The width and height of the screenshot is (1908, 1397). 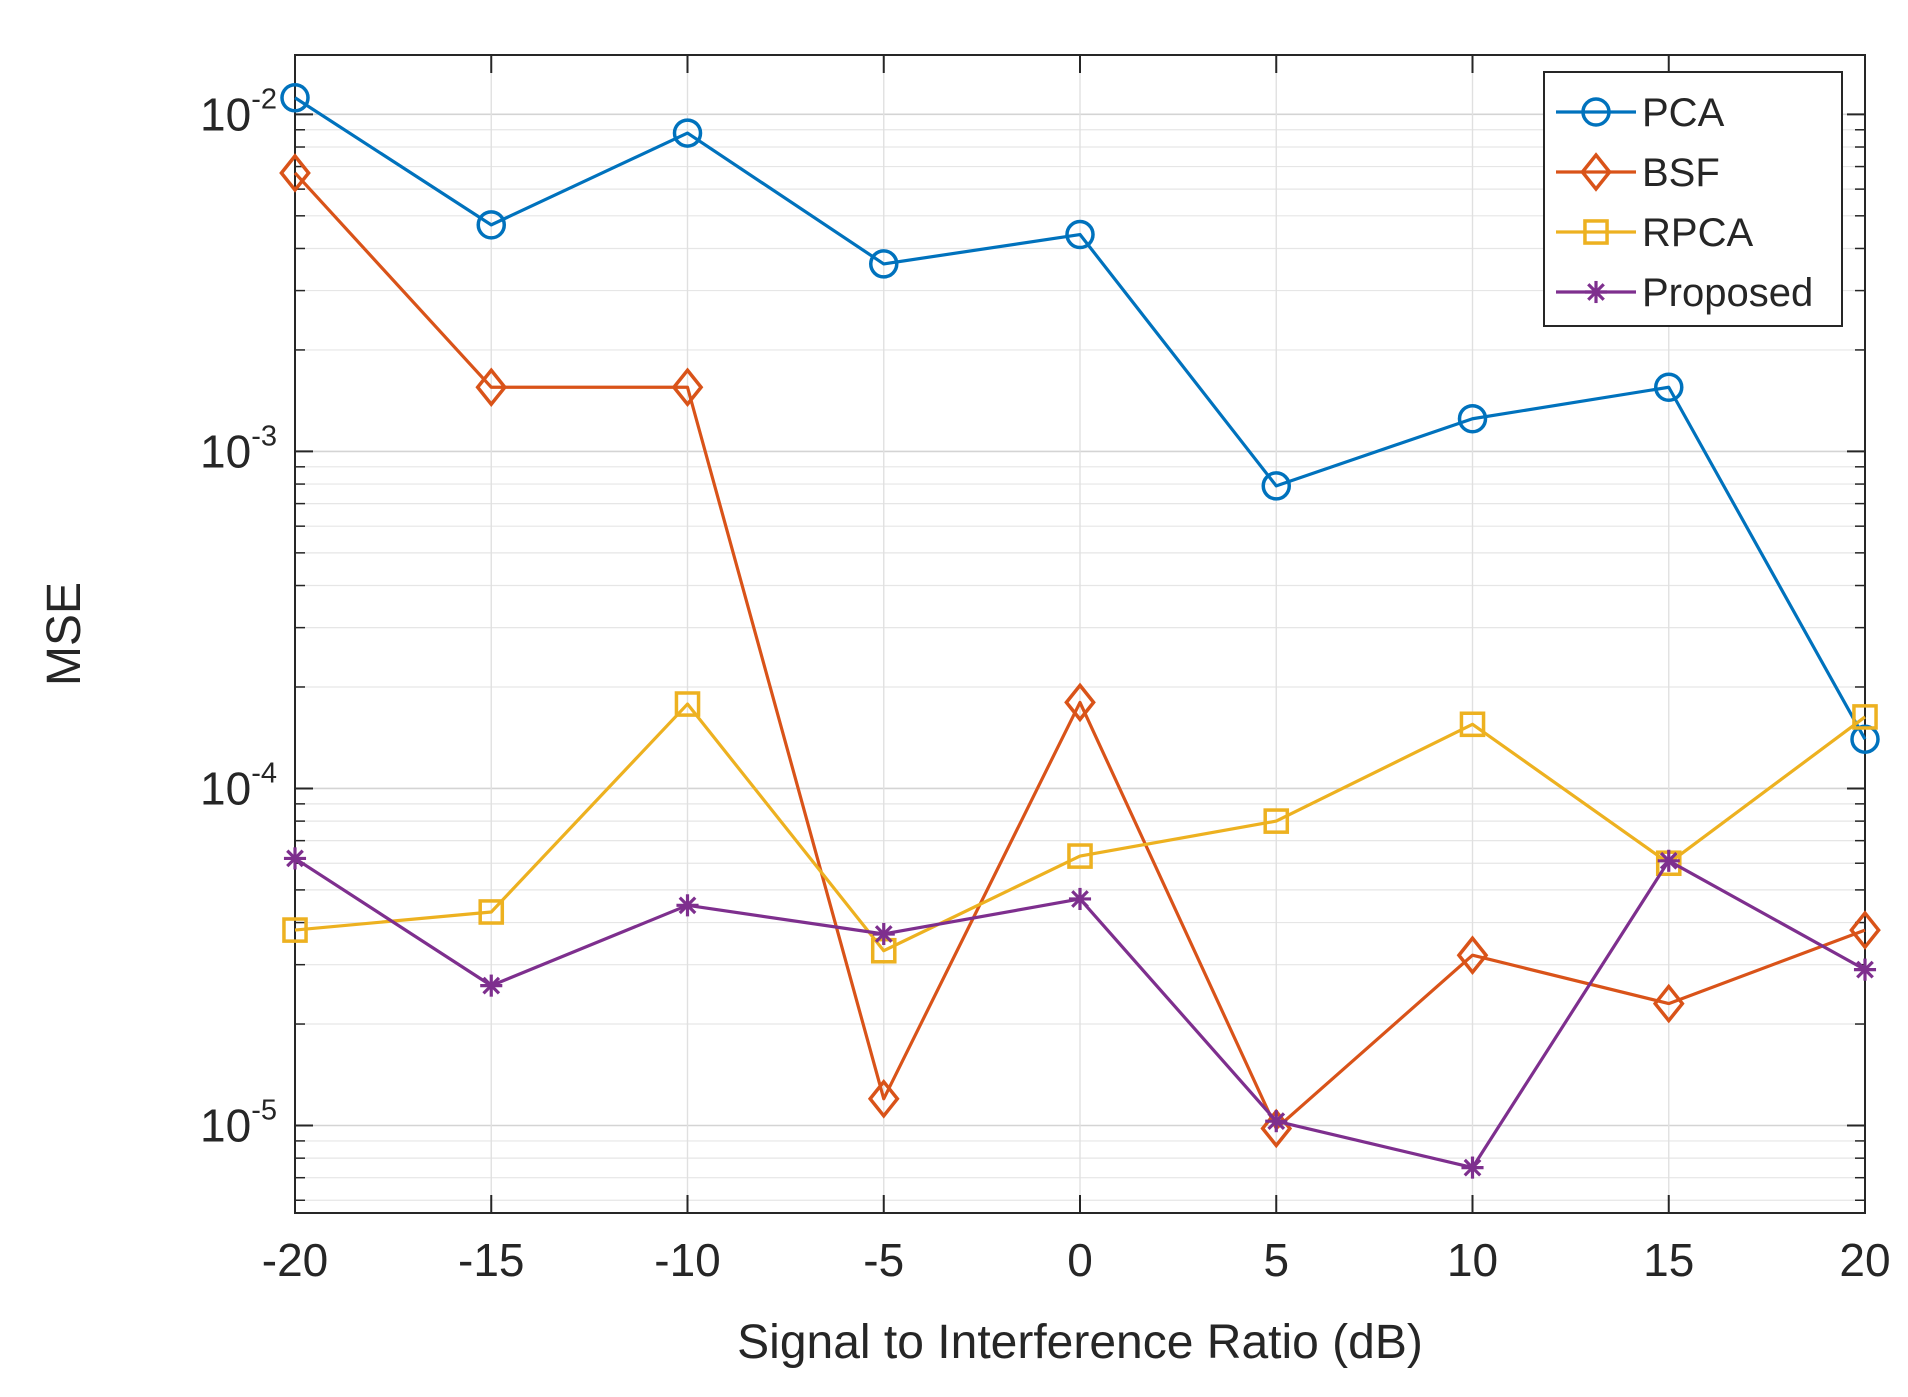 I want to click on y-tick-label: 10⁻³, so click(x=238, y=448).